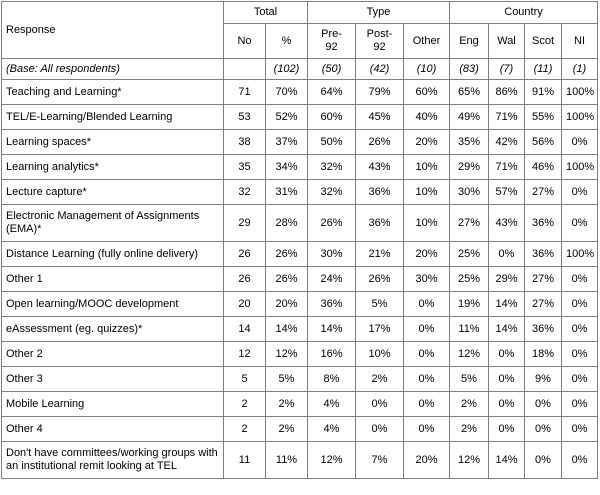 Image resolution: width=600 pixels, height=495 pixels. Describe the element at coordinates (244, 167) in the screenshot. I see `cell-value: 35` at that location.